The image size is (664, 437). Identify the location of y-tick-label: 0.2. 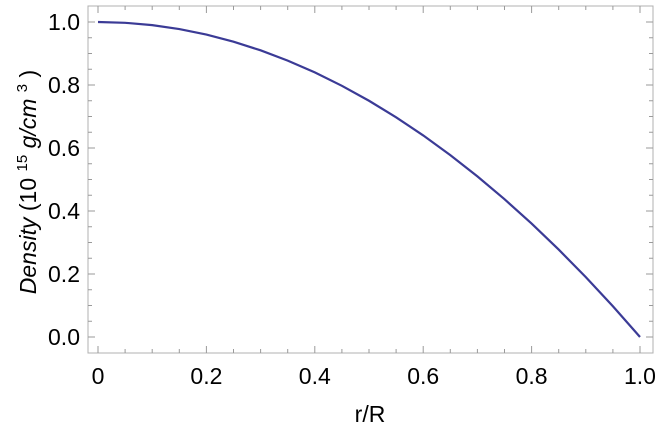
(64, 274).